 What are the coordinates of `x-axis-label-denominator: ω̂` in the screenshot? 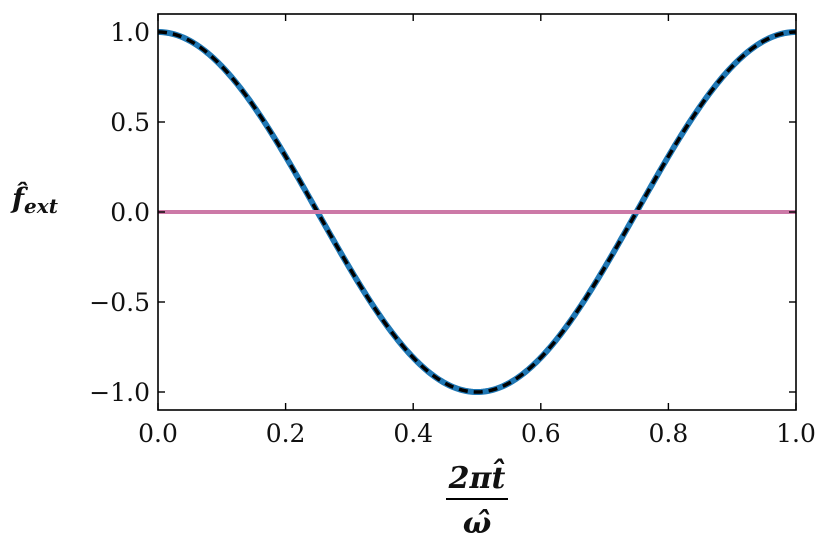 It's located at (477, 523).